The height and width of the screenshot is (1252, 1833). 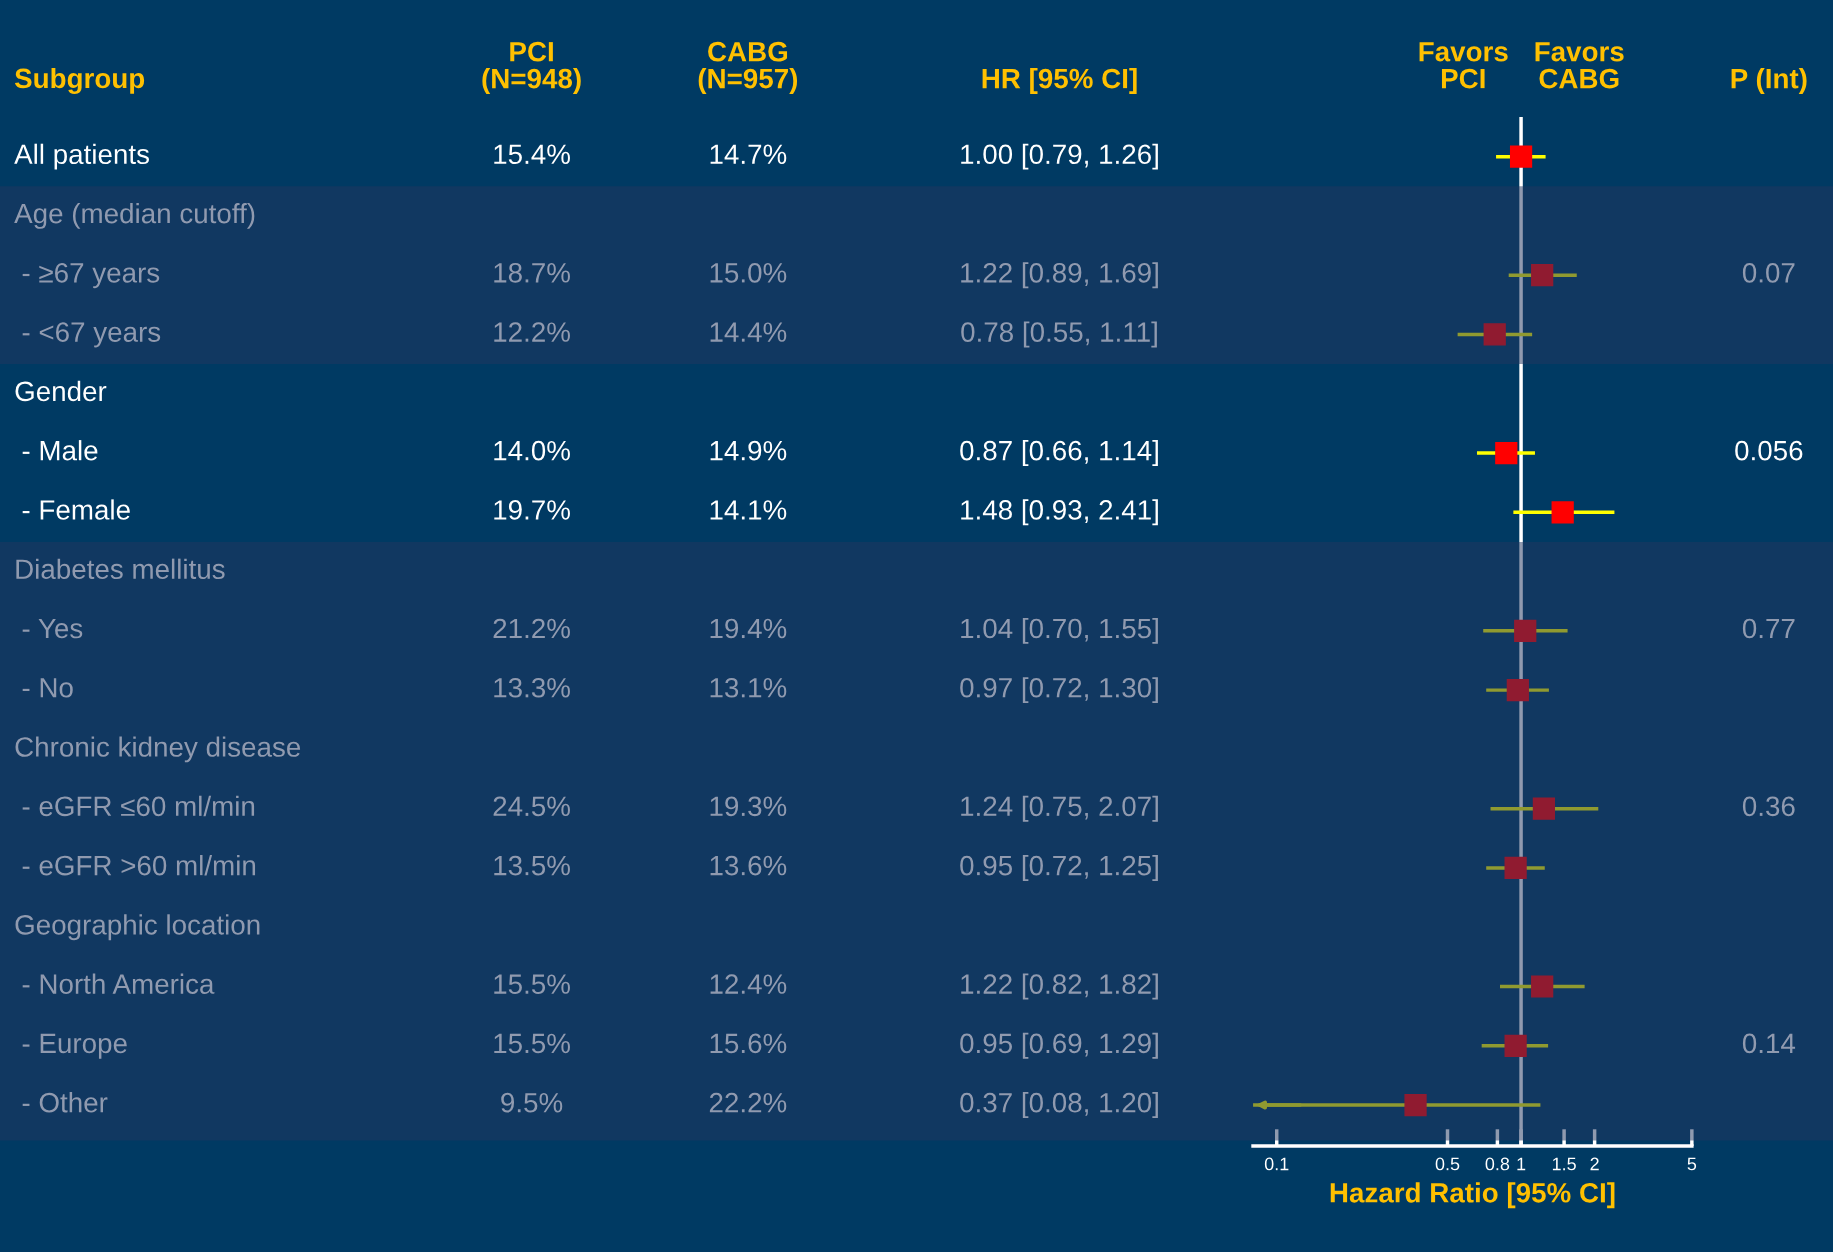 I want to click on data-label: 14.9%, so click(x=748, y=450).